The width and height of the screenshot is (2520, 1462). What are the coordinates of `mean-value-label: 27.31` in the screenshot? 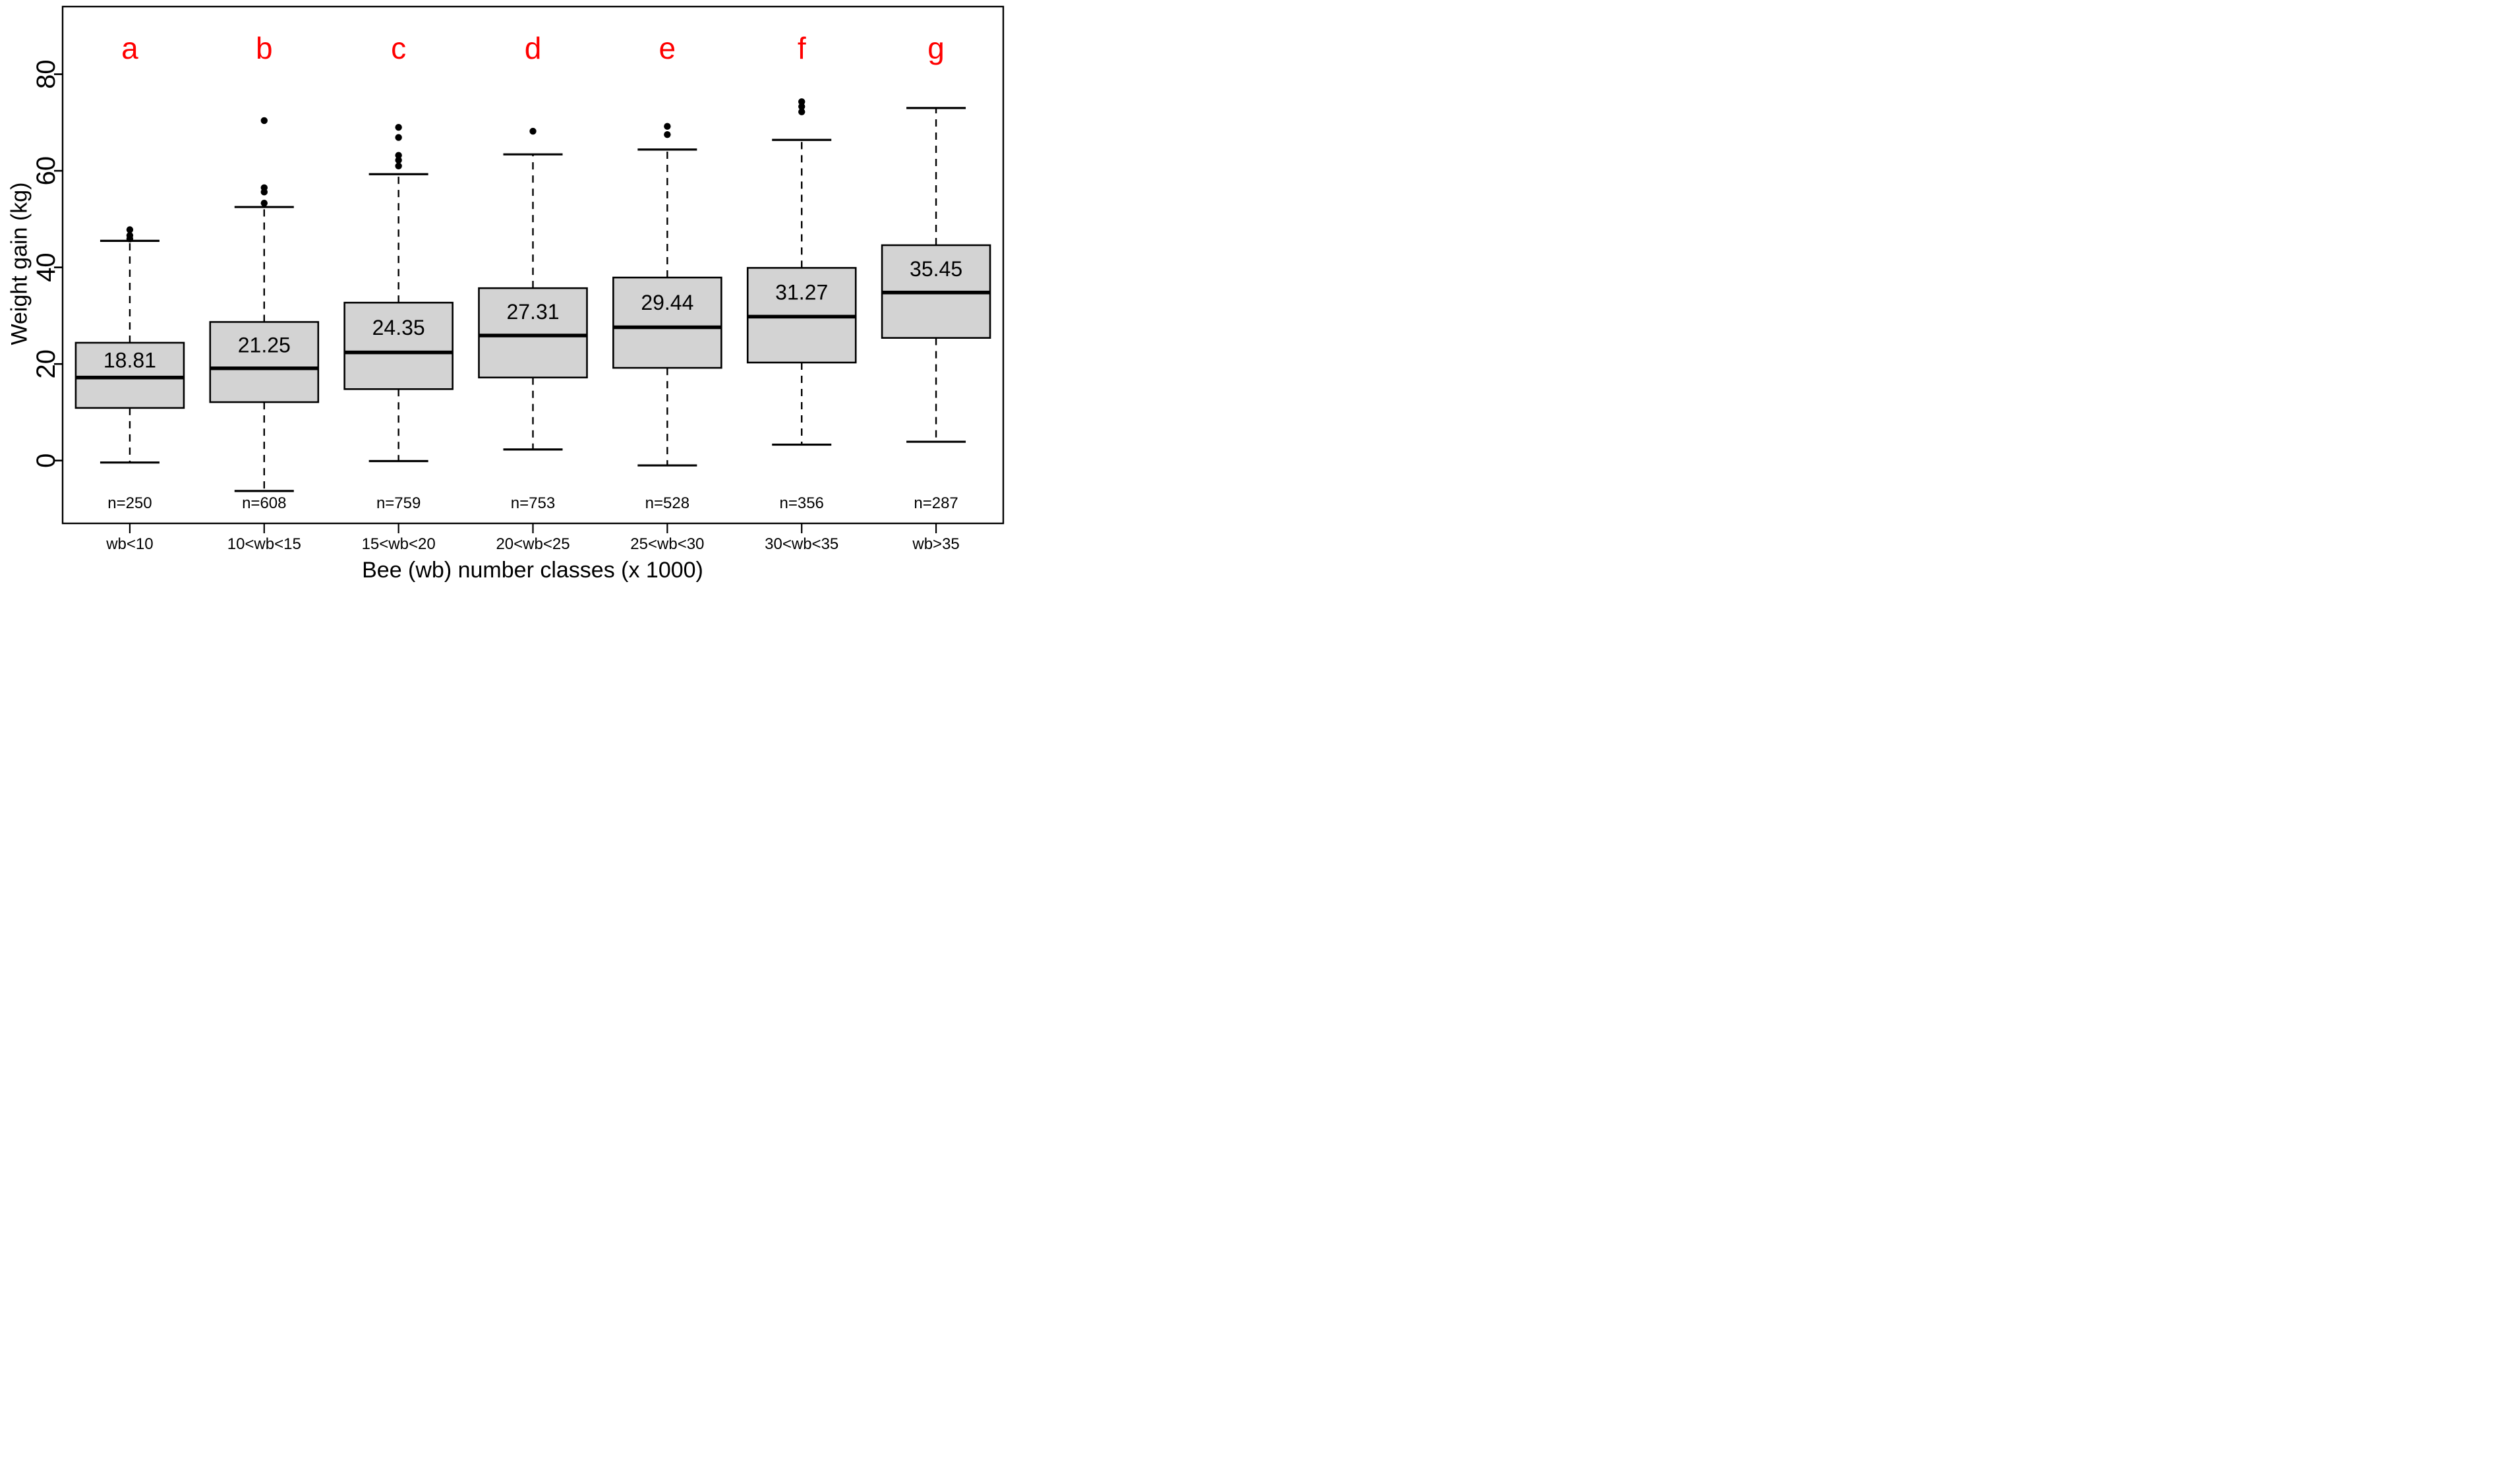 It's located at (532, 312).